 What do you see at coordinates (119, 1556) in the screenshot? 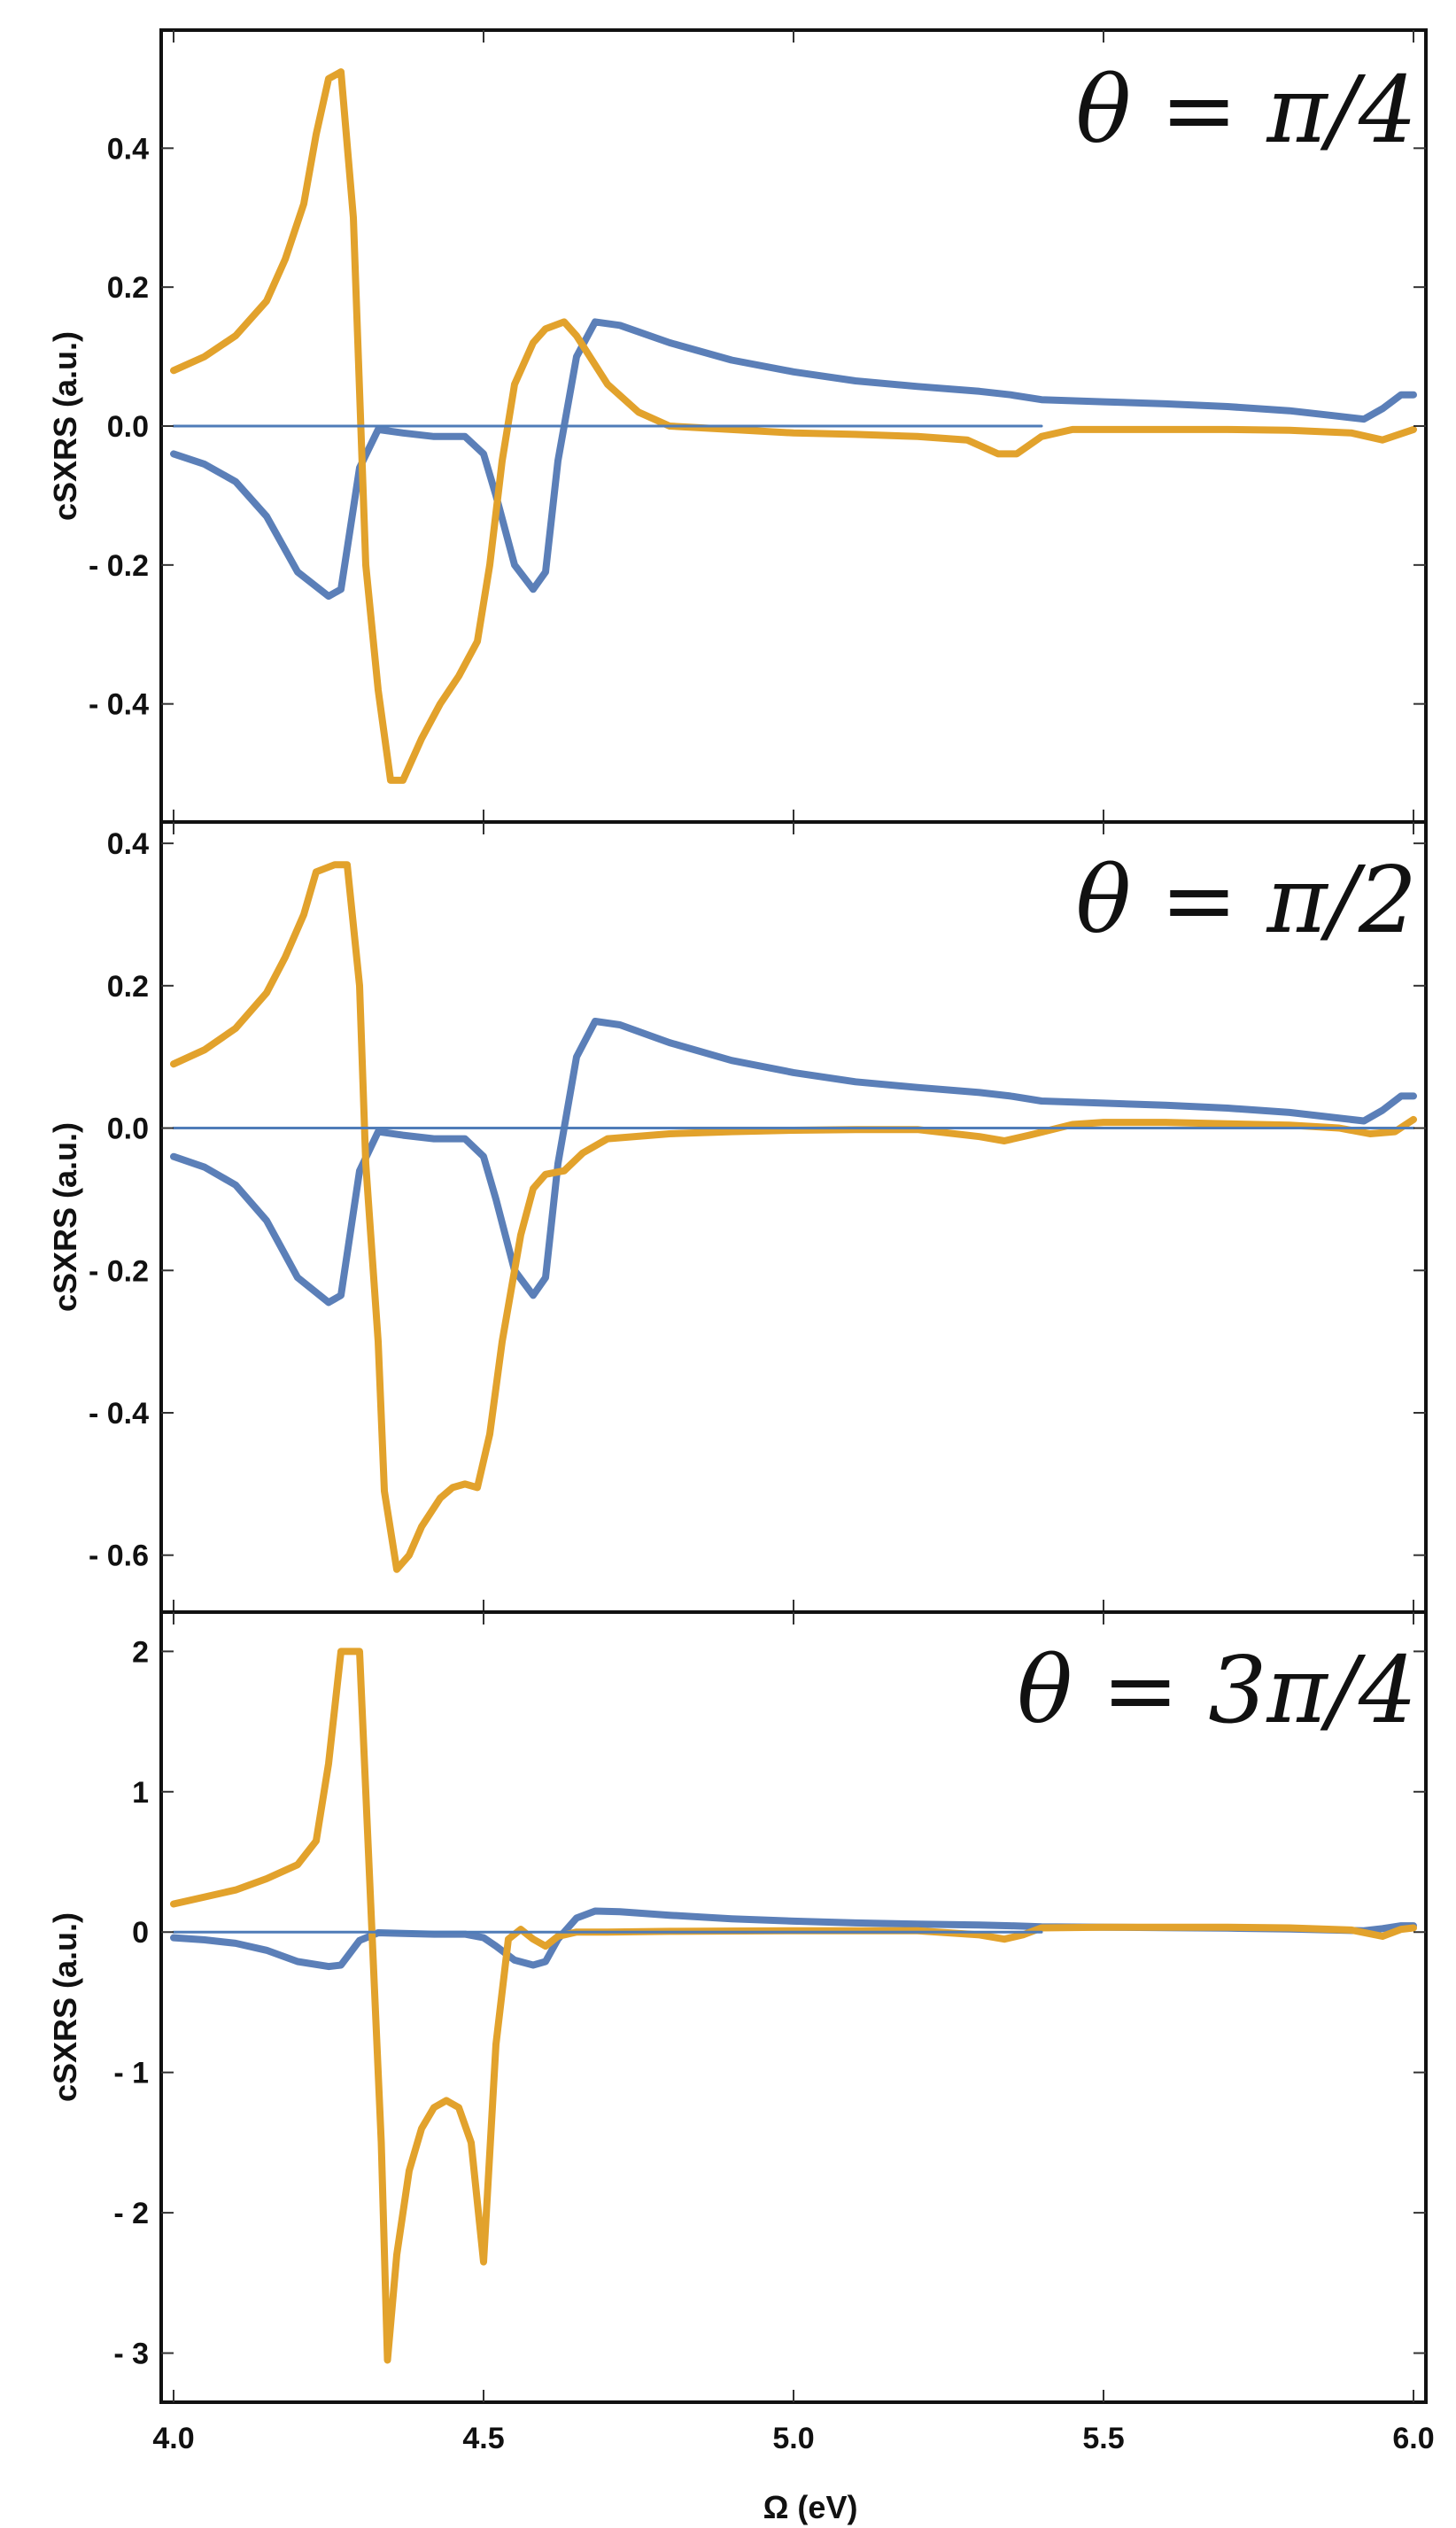
I see `y-tick-label: - 0.6` at bounding box center [119, 1556].